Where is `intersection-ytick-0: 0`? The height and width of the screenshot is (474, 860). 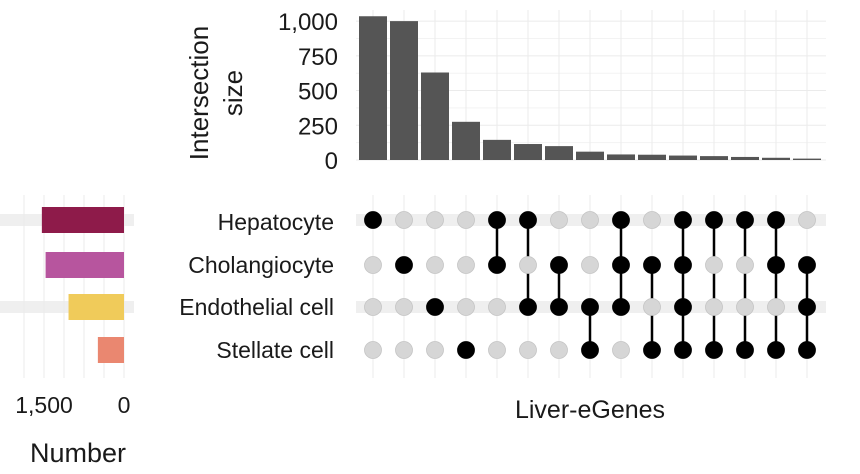
intersection-ytick-0: 0 is located at coordinates (331, 161).